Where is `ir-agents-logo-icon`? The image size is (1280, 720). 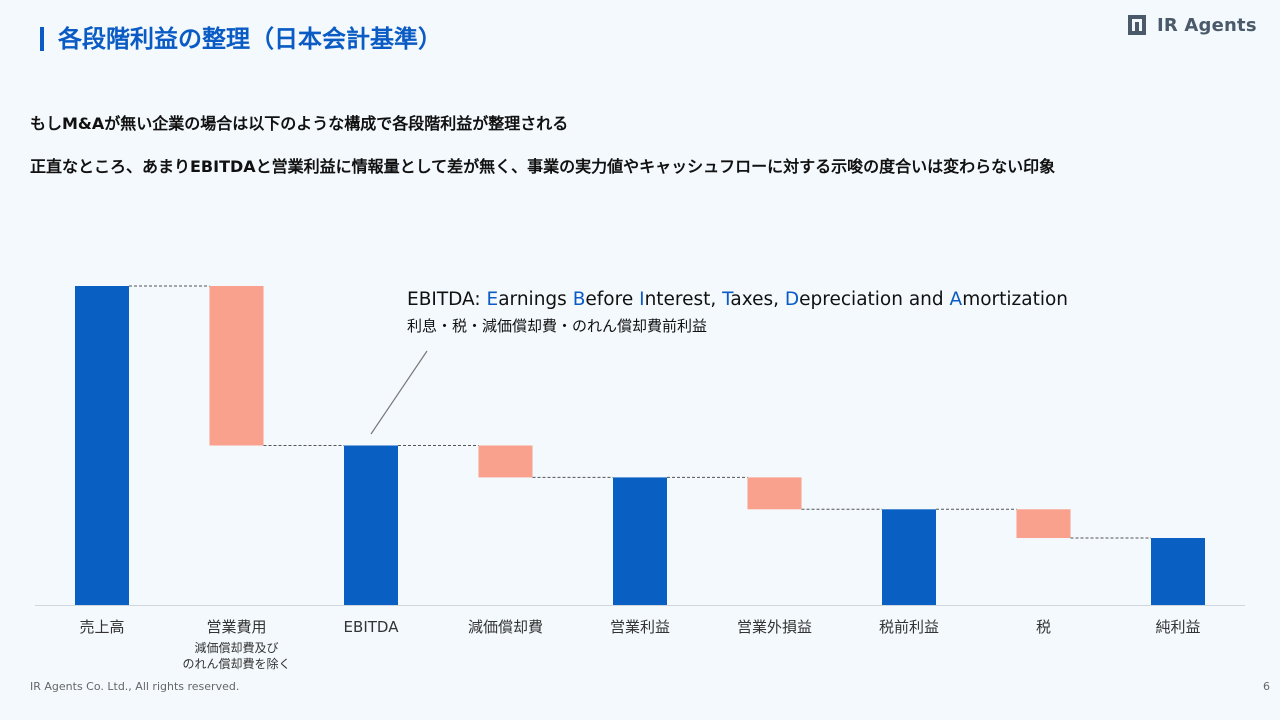
ir-agents-logo-icon is located at coordinates (1137, 25).